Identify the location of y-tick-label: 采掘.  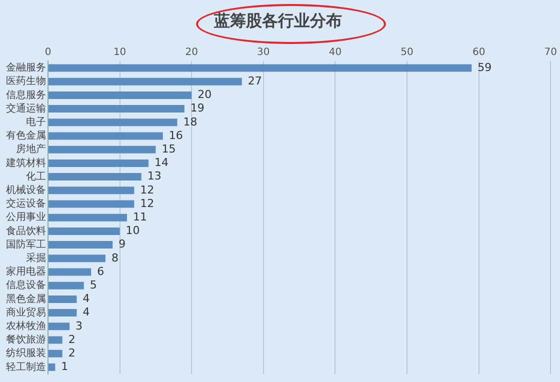
(36, 258).